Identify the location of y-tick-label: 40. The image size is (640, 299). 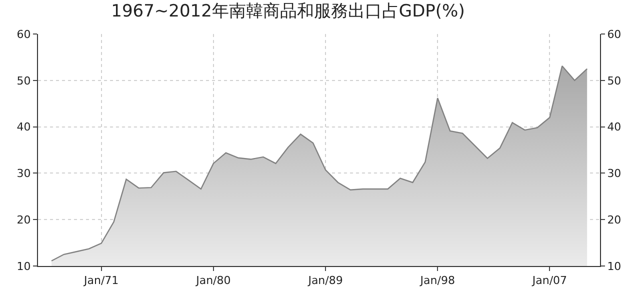
(23, 127).